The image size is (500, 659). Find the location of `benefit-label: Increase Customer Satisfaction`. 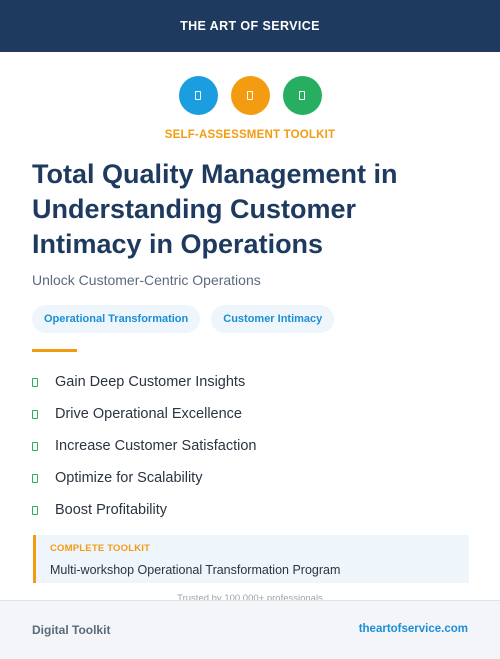

benefit-label: Increase Customer Satisfaction is located at coordinates (156, 446).